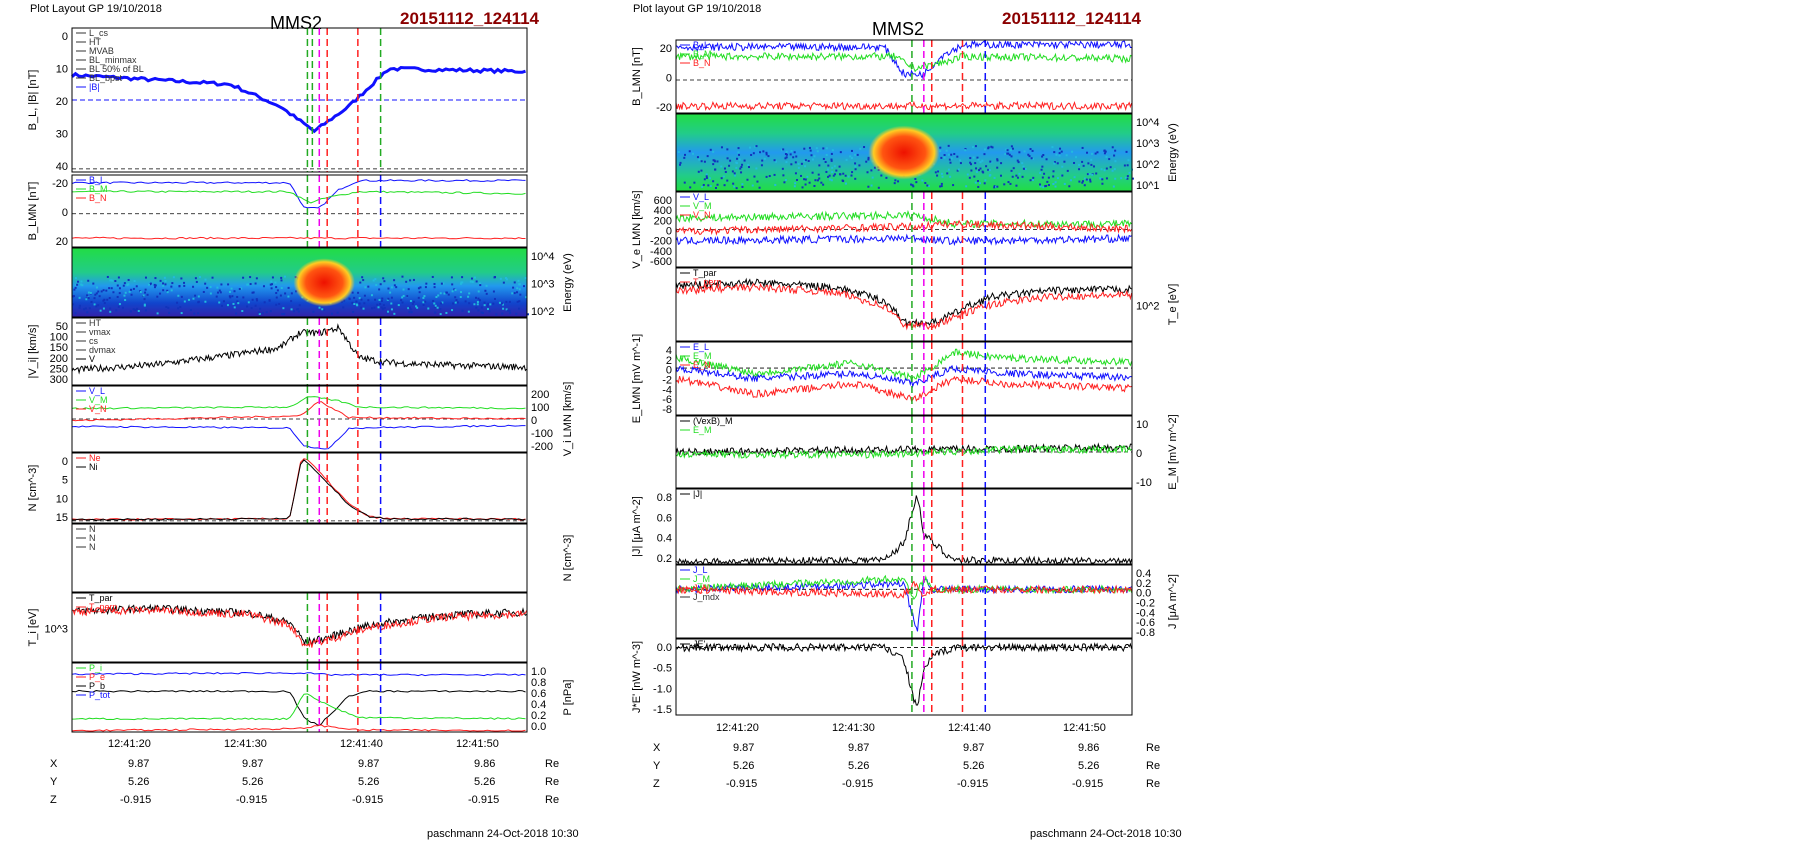 This screenshot has width=1804, height=841. I want to click on y-tick-label: -4, so click(667, 390).